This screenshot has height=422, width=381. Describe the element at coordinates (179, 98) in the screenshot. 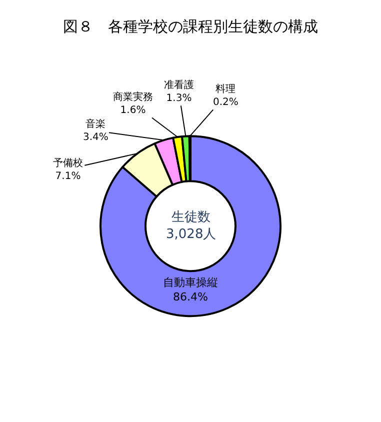

I see `data-label: 1.3%` at that location.